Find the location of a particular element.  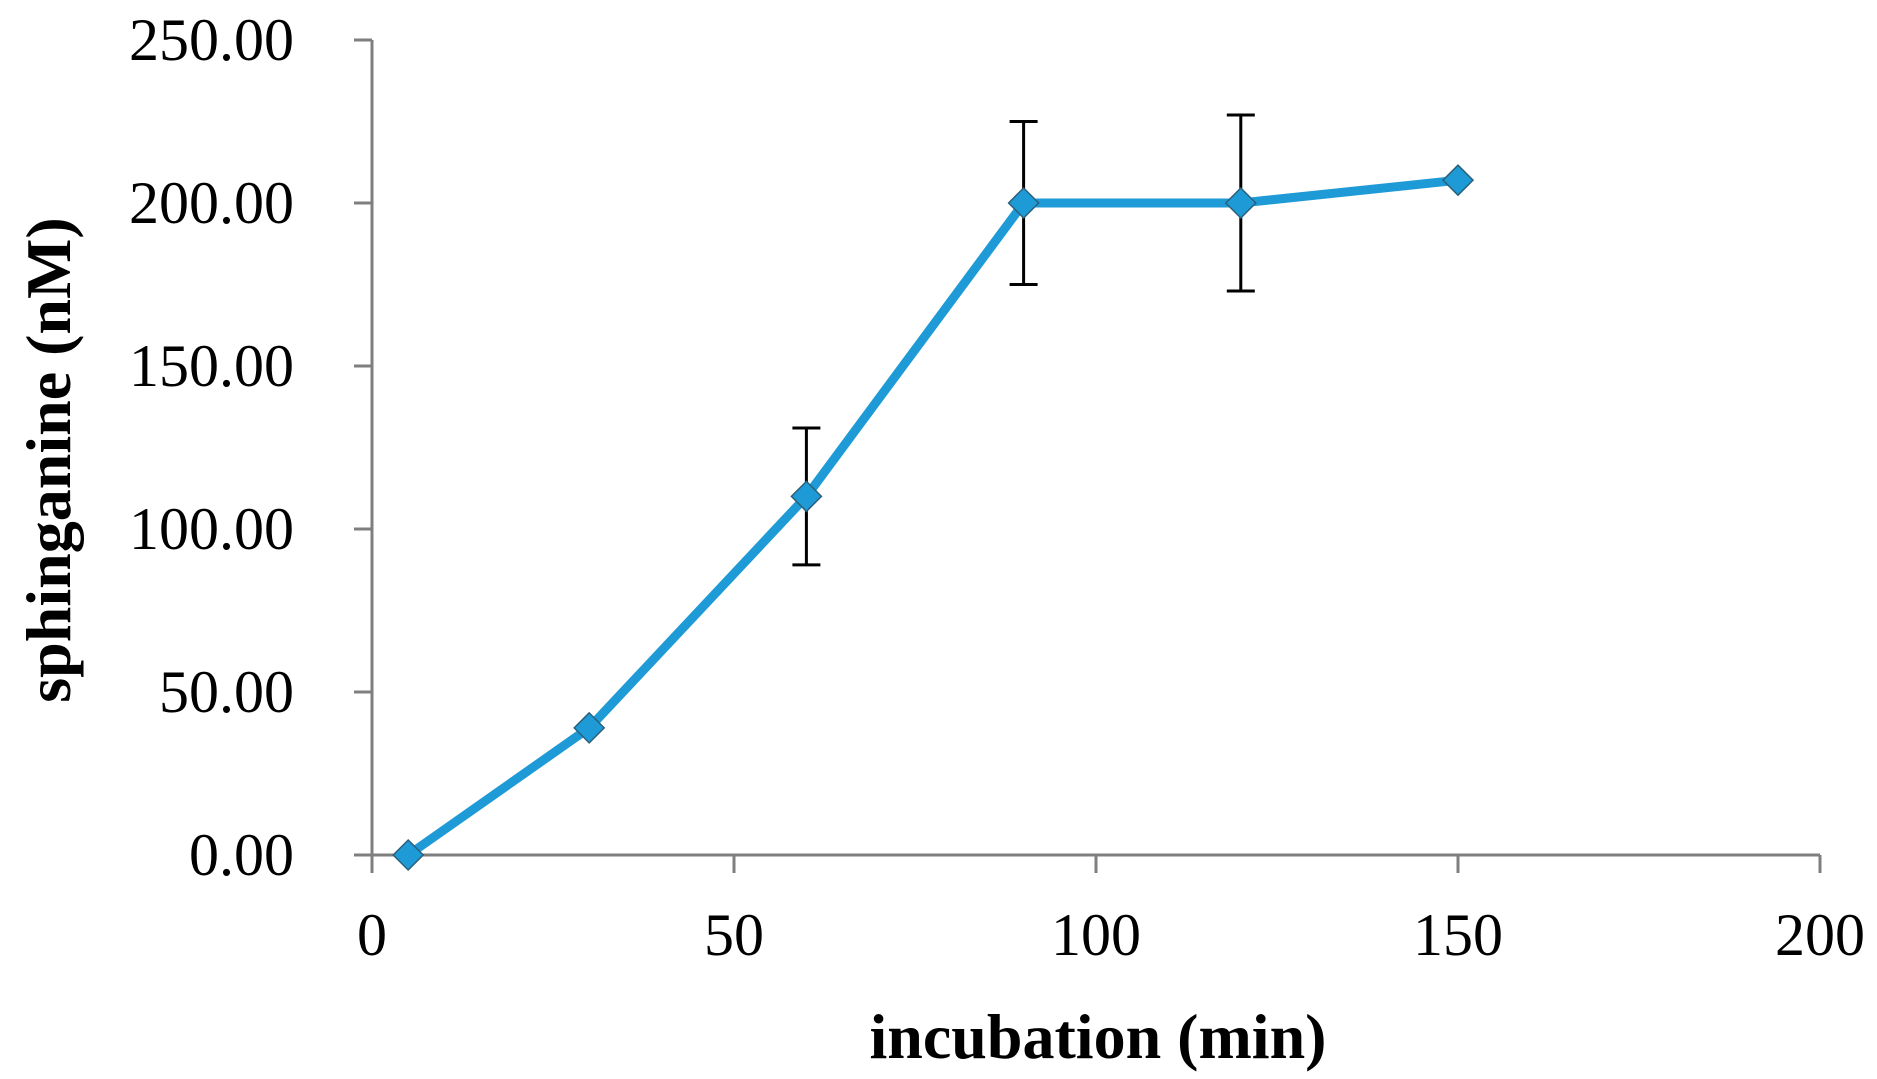

x-axis-title: incubation (min) is located at coordinates (1098, 1036).